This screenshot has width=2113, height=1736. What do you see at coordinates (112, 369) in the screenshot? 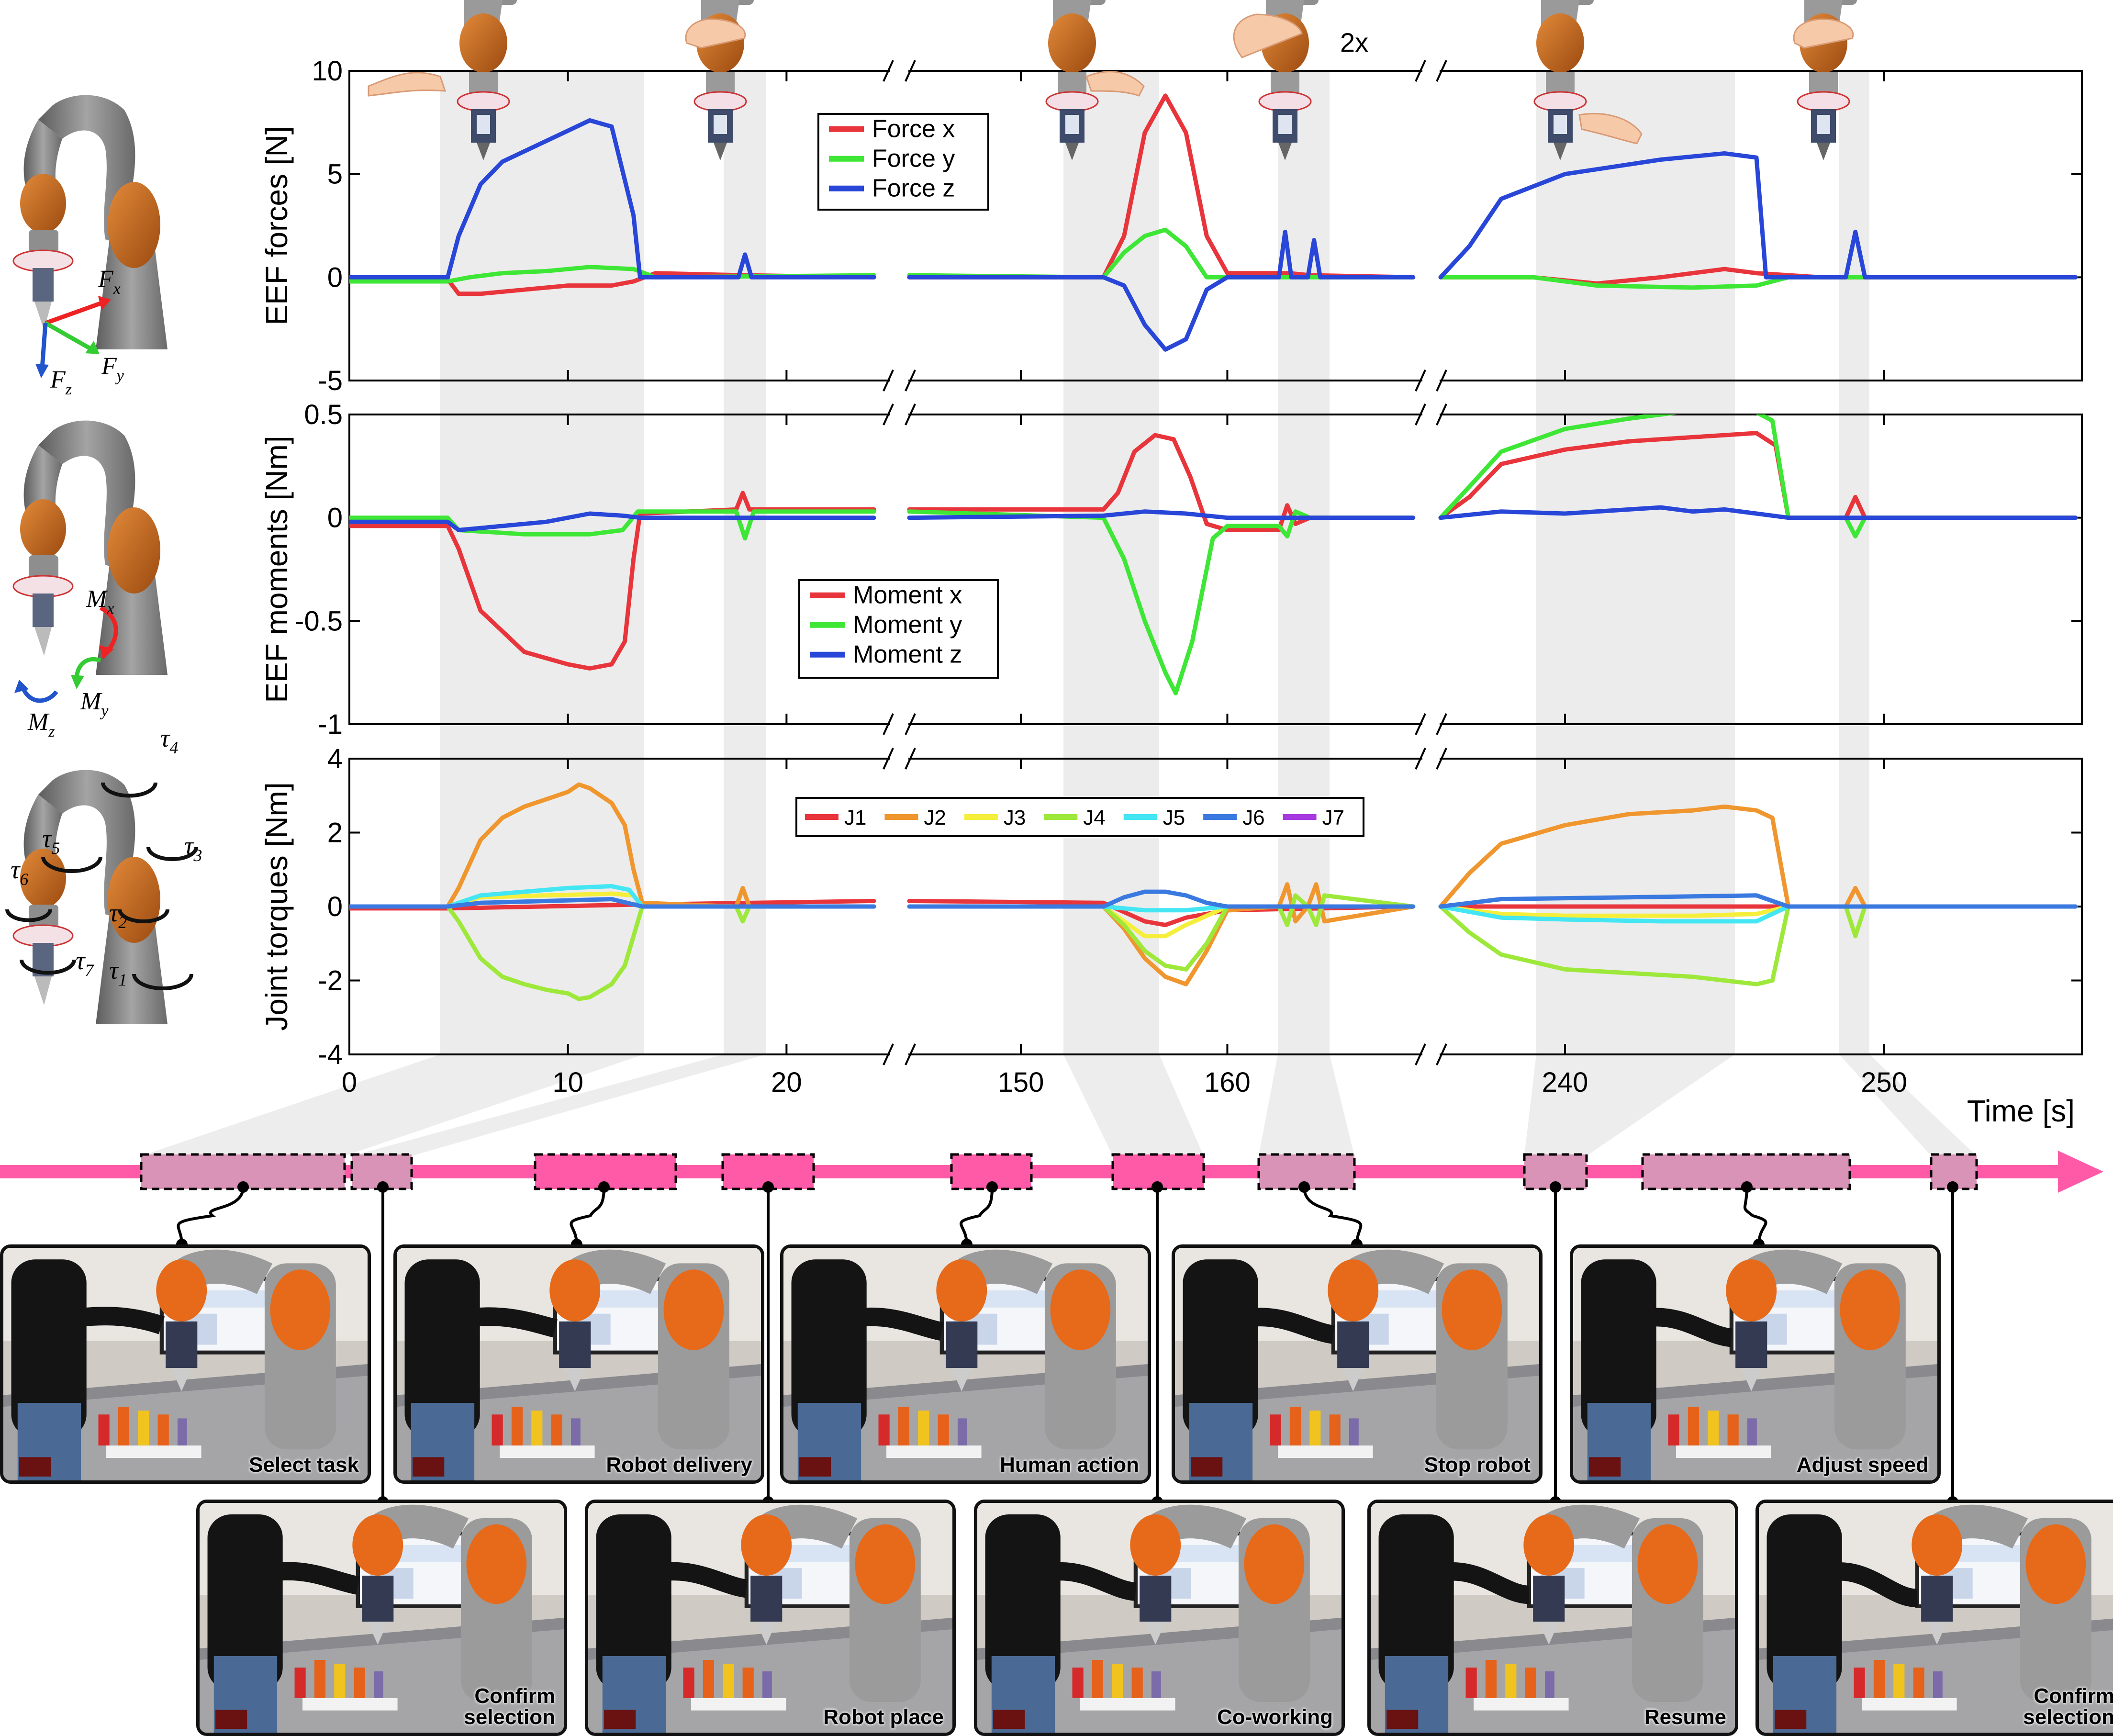
I see `fy-label: Fy` at bounding box center [112, 369].